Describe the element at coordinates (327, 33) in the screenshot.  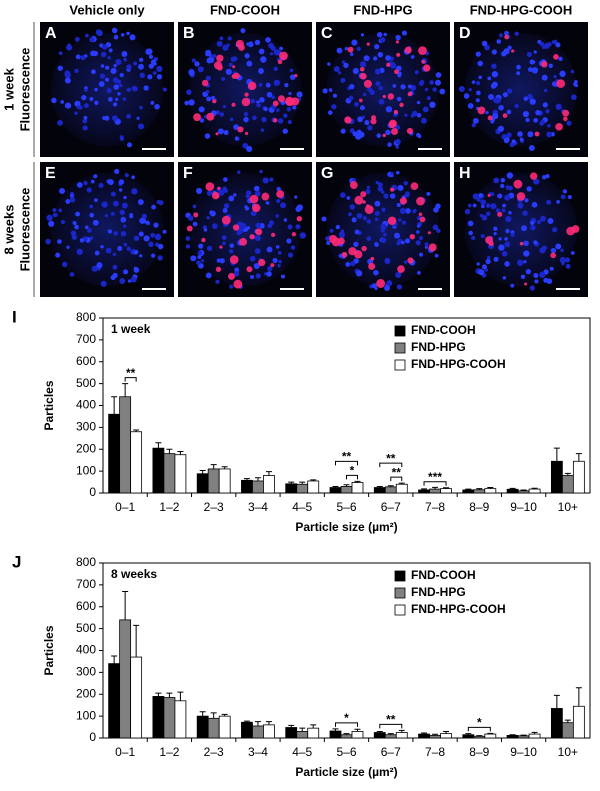
I see `panel-letter: C` at that location.